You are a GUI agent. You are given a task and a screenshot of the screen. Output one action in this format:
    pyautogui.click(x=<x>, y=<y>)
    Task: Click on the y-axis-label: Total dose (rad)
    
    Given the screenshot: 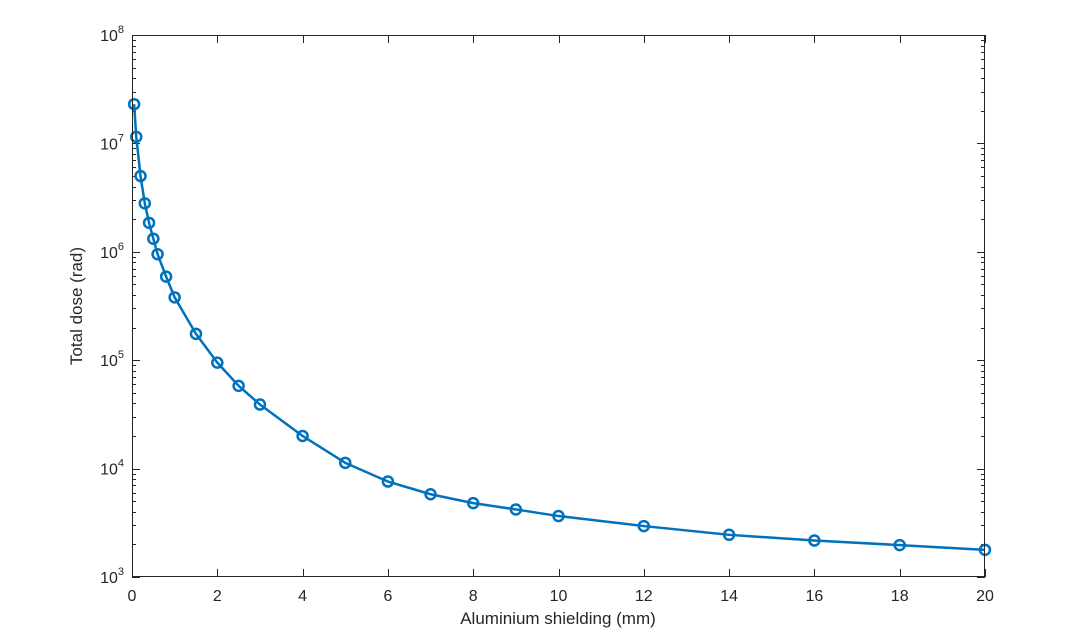 What is the action you would take?
    pyautogui.click(x=76, y=306)
    